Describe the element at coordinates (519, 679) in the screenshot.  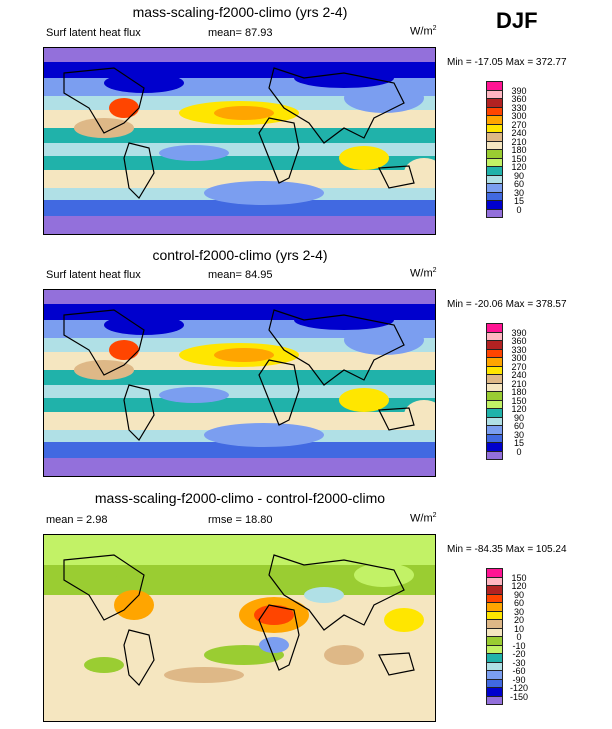
I see `colorbar-tick-label: -90` at that location.